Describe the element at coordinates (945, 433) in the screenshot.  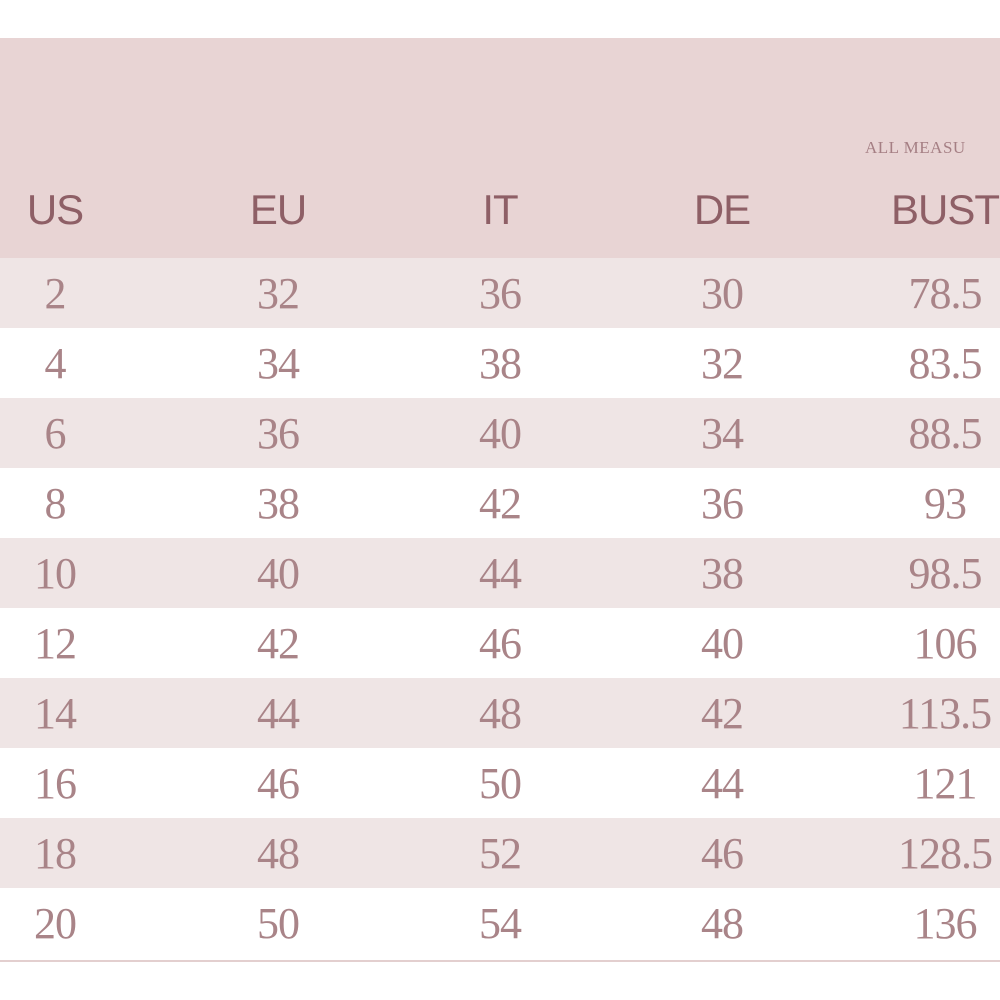
I see `table-cell: 88.5` at that location.